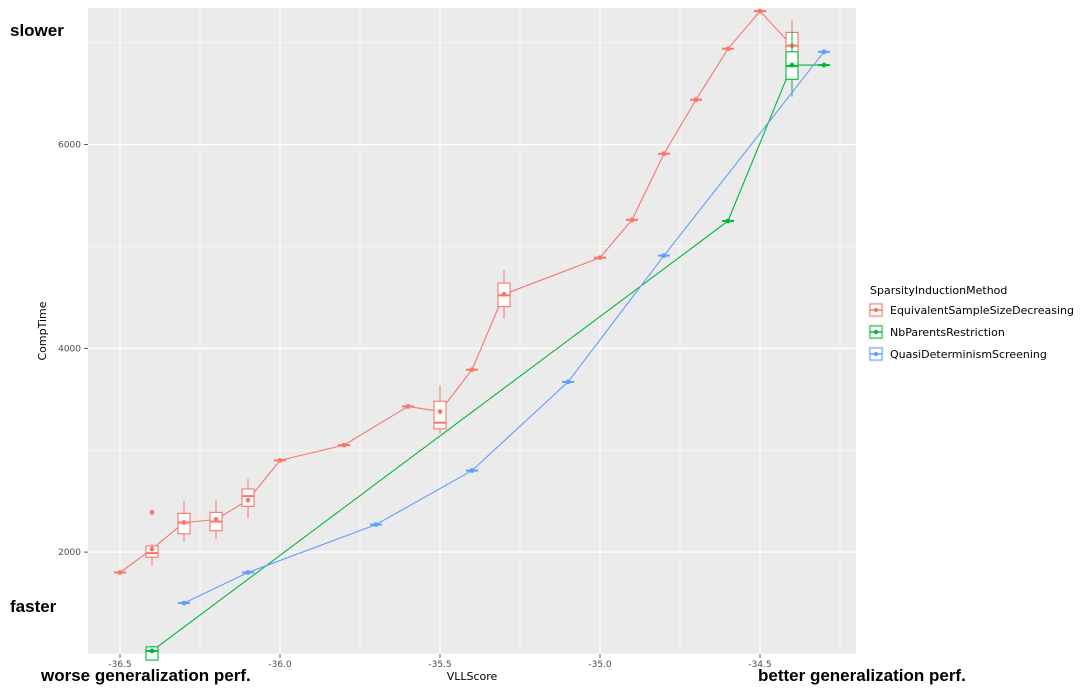  Describe the element at coordinates (33, 606) in the screenshot. I see `faster-annotation: faster` at that location.